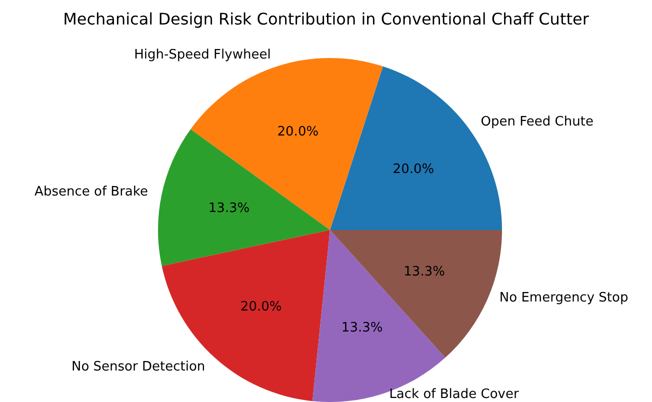  Describe the element at coordinates (91, 192) in the screenshot. I see `slice-label: Absence of Brake` at that location.